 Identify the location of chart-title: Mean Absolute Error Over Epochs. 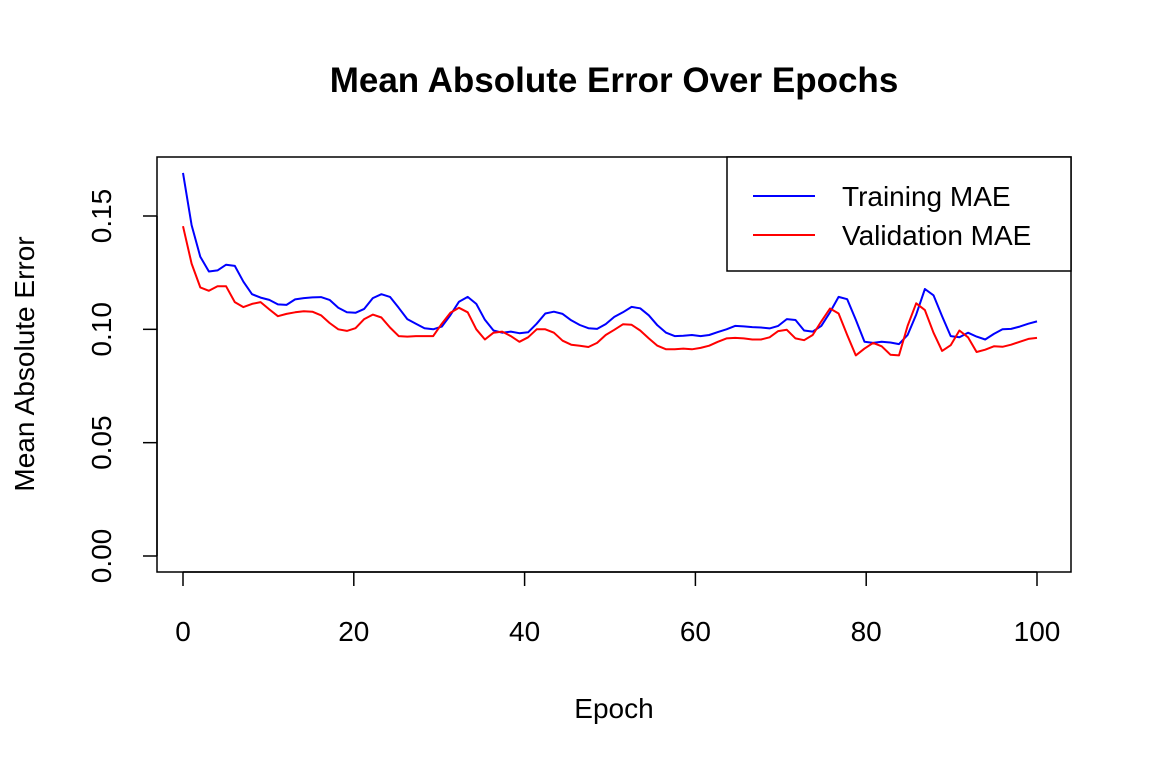
(614, 80).